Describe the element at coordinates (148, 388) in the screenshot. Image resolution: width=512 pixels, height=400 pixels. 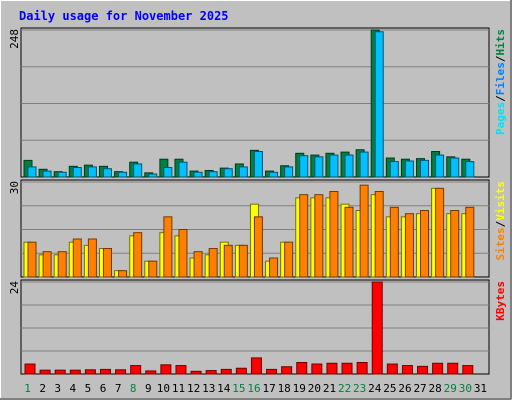
I see `day-label: 9` at that location.